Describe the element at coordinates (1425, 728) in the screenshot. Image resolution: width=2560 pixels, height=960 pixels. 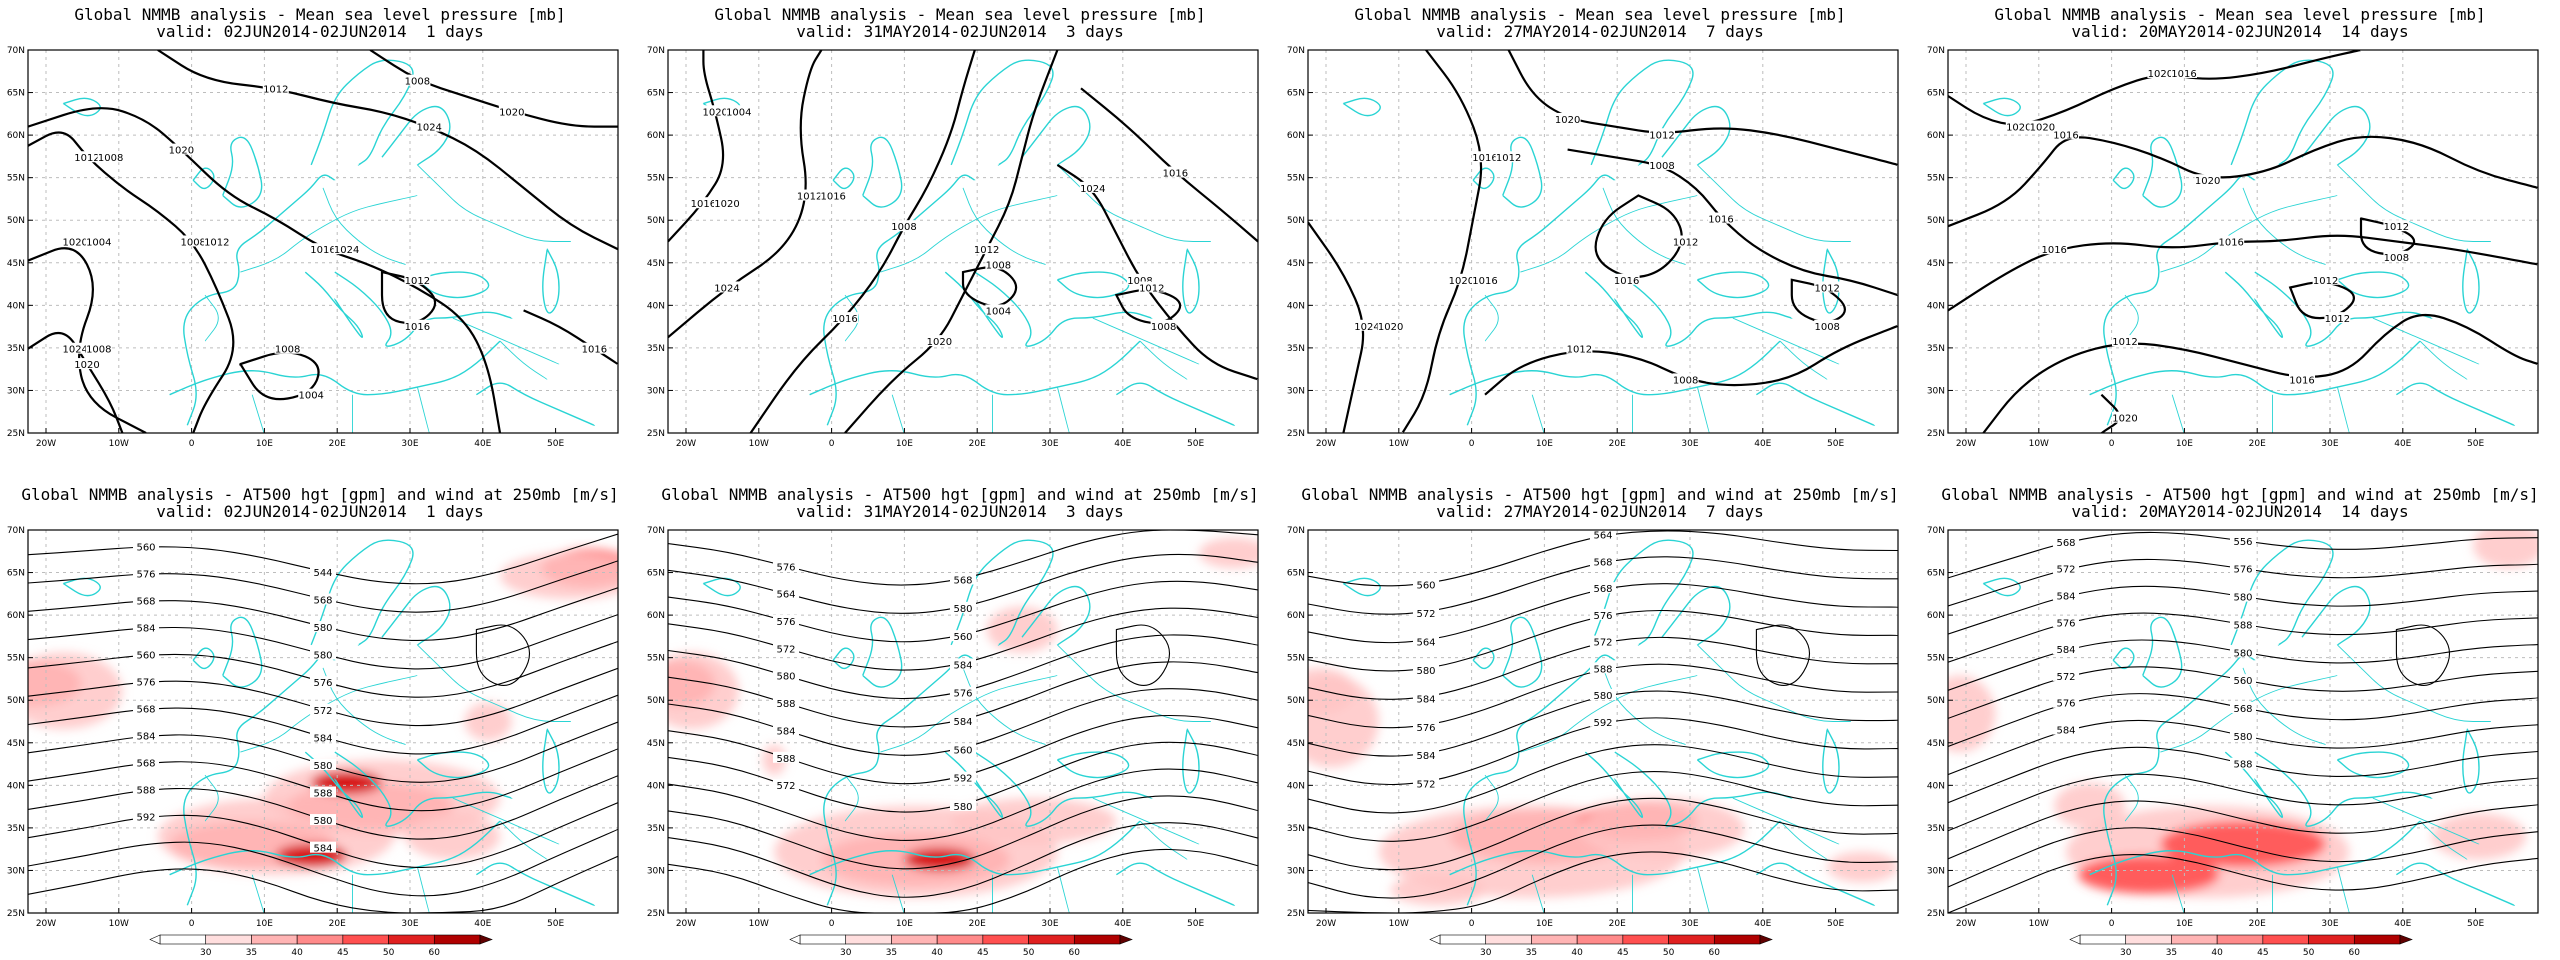
I see `contour-label: 576` at that location.